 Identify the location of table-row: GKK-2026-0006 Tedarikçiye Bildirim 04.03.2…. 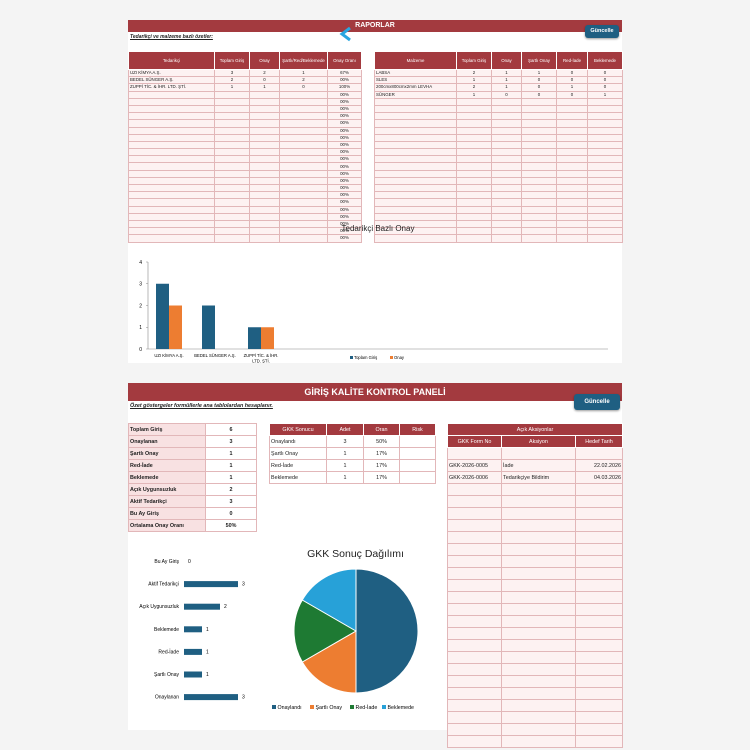
(535, 477).